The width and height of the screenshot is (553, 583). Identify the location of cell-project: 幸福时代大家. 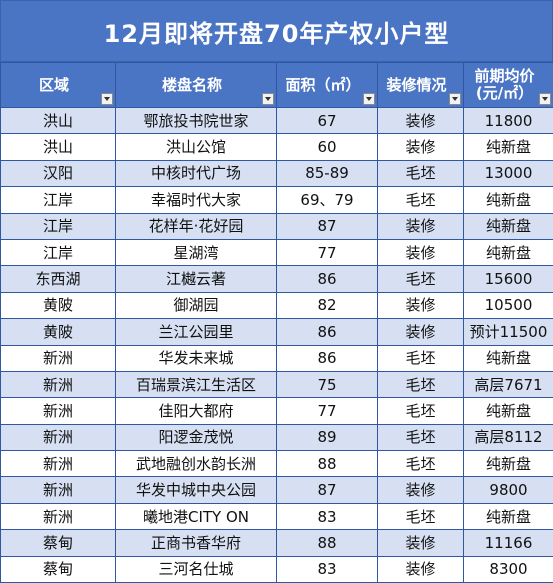
(196, 200).